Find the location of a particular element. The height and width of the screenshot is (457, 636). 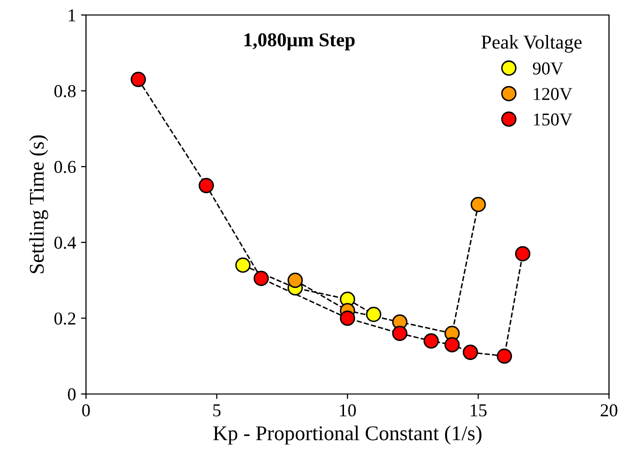

y-tick-label: 0.8 is located at coordinates (65, 91).